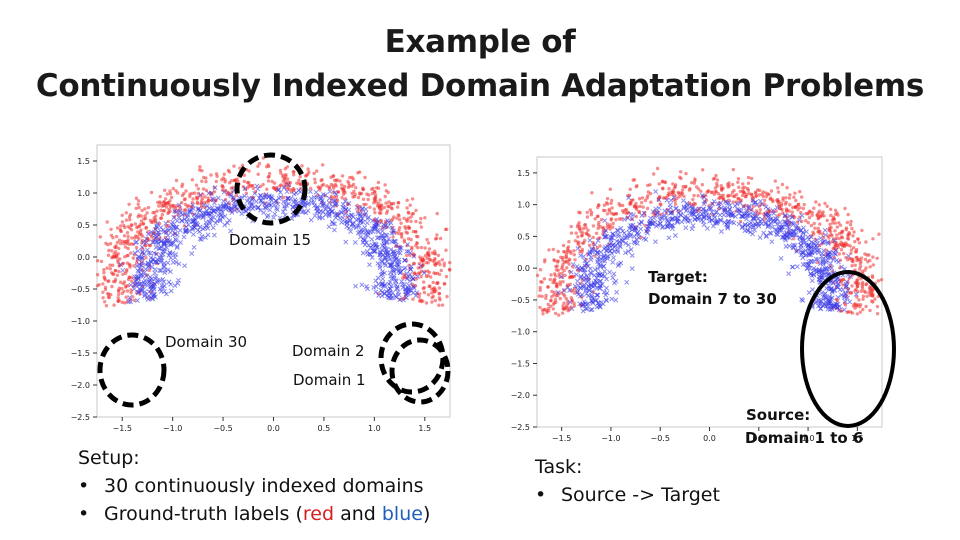  What do you see at coordinates (222, 428) in the screenshot?
I see `x-tick-label: −0.5` at bounding box center [222, 428].